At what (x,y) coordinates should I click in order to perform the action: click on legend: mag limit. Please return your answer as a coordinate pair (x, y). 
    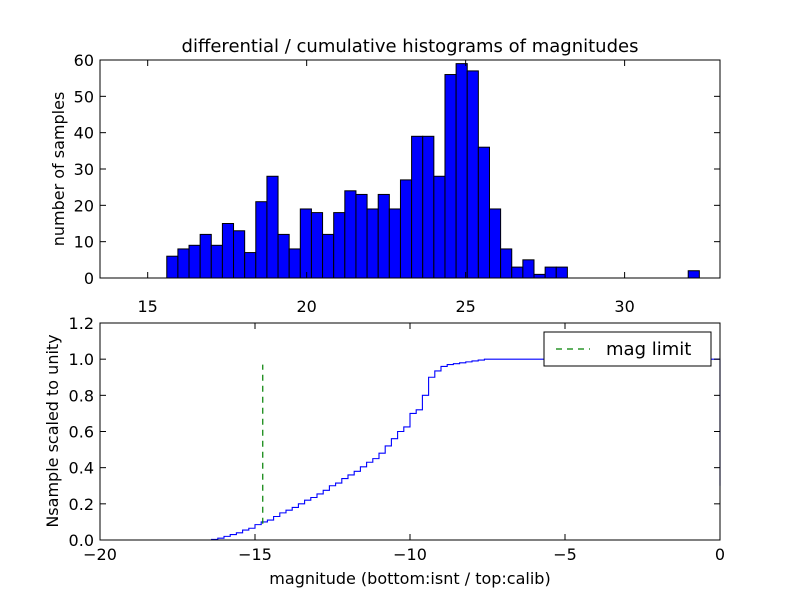
    Looking at the image, I should click on (627, 349).